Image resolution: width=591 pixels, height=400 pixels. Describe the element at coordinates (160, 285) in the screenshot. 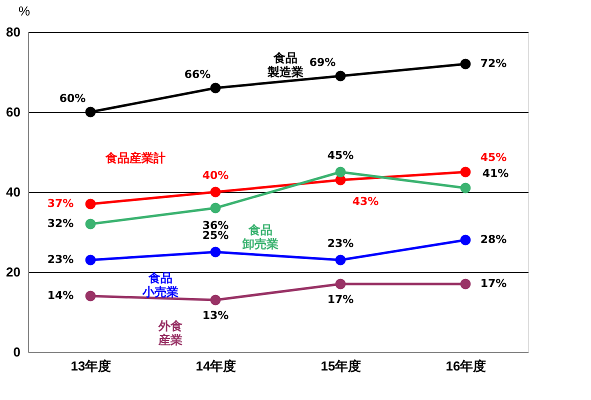

I see `series-label: 食品小売業` at that location.